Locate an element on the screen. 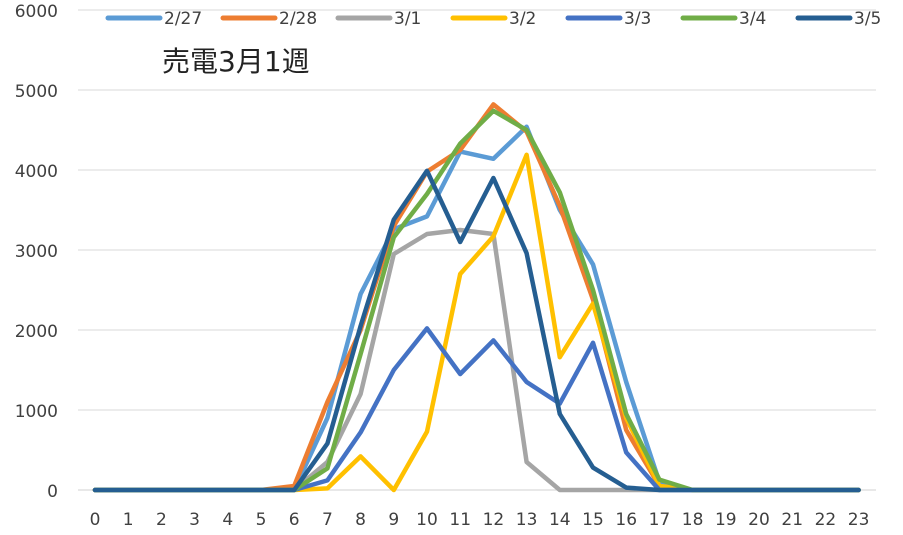 The width and height of the screenshot is (903, 535). y-tick-label: 1000 is located at coordinates (36, 412).